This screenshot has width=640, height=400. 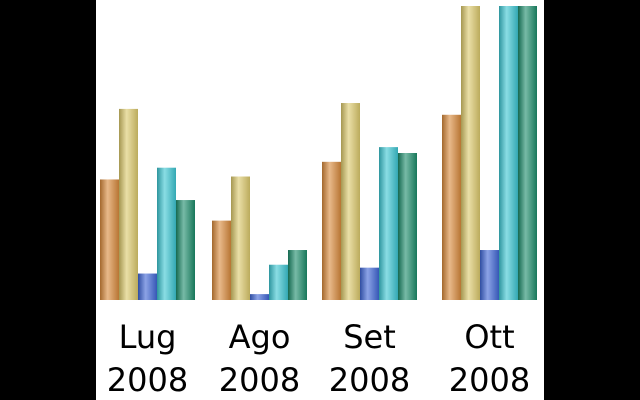 I want to click on x-tick-label-set-year: 2008, so click(x=369, y=380).